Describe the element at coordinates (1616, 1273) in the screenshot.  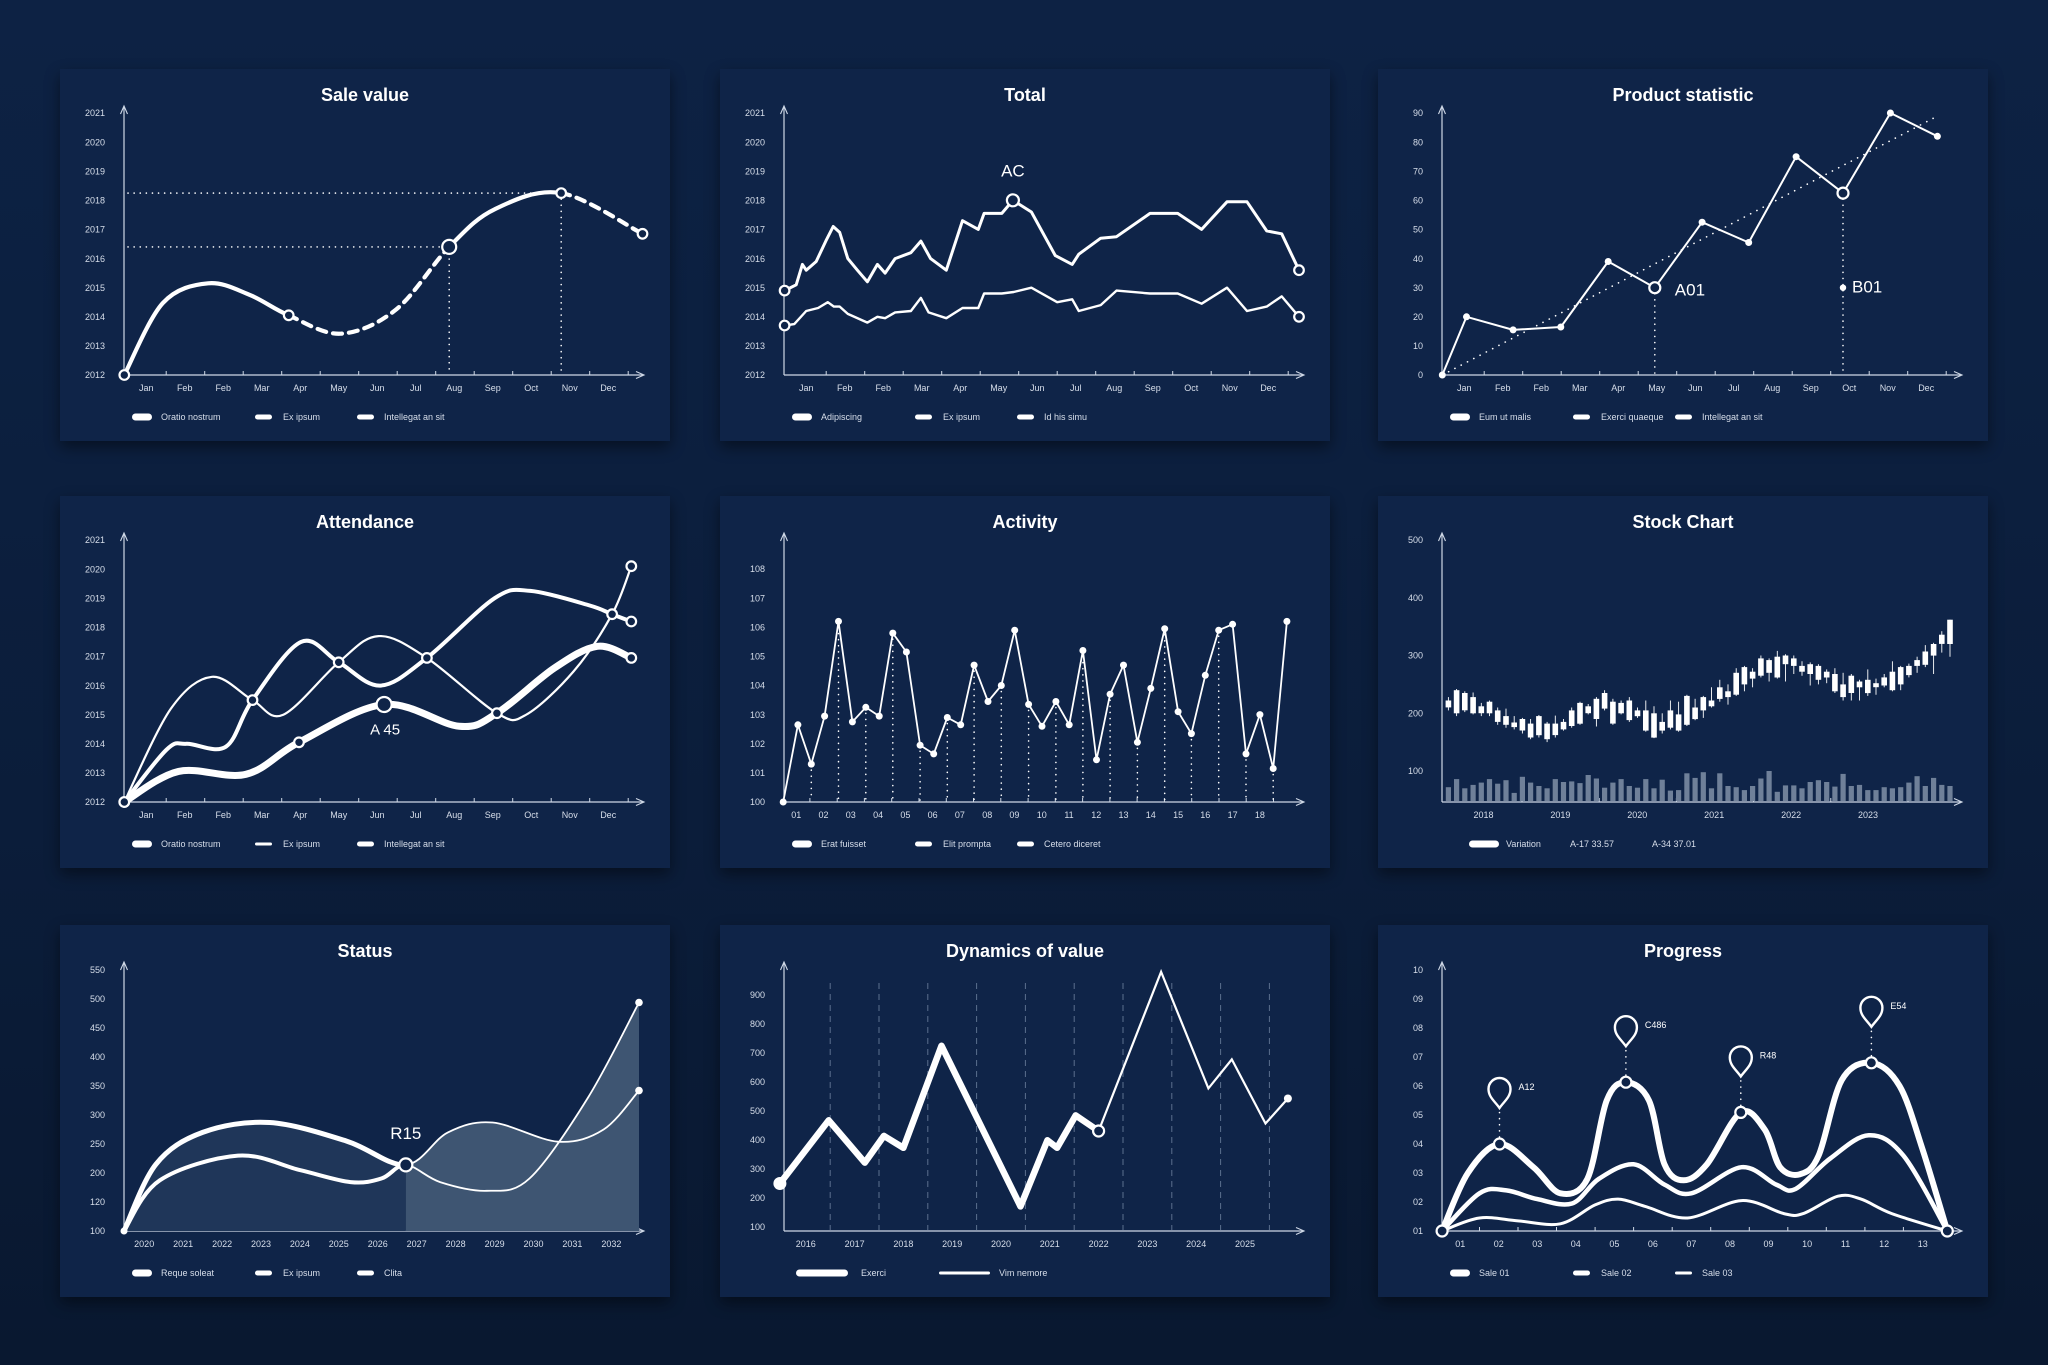
I see `legend-label: Sale 02` at that location.